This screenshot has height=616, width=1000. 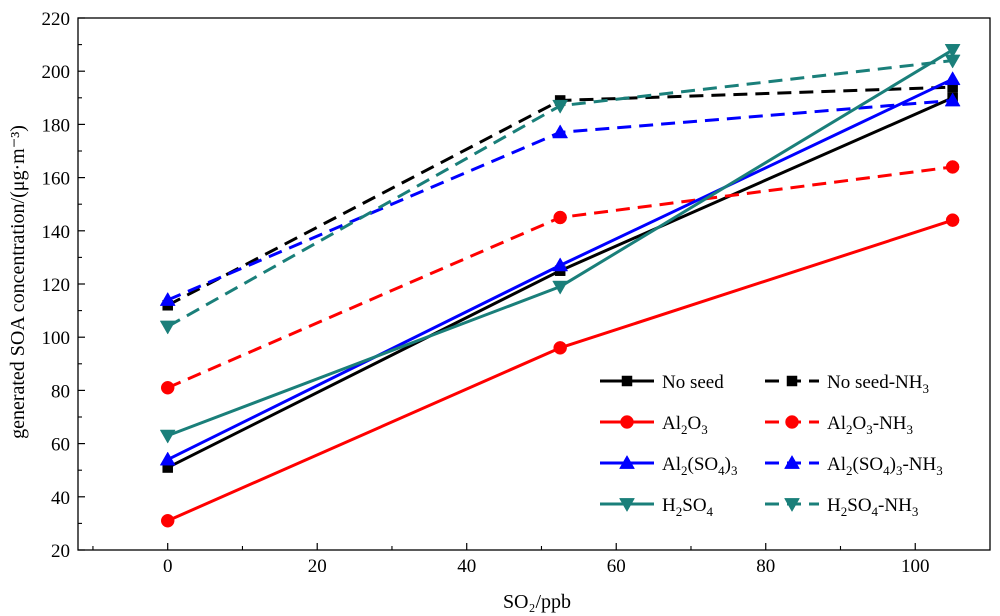 What do you see at coordinates (685, 425) in the screenshot?
I see `legend-label: Al2O3` at bounding box center [685, 425].